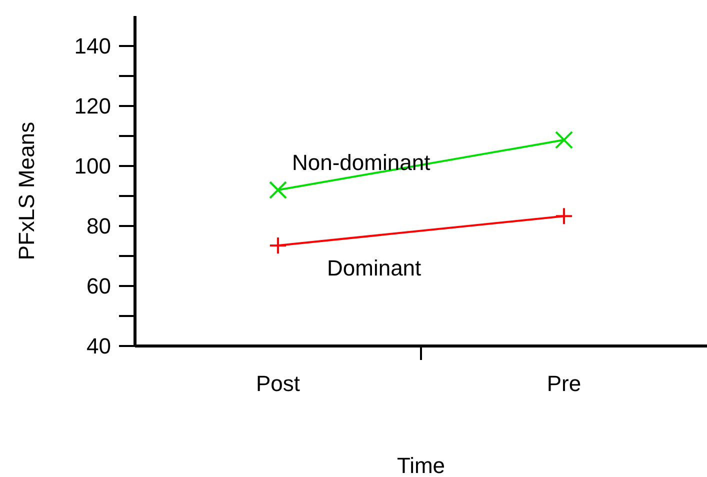 The width and height of the screenshot is (707, 477). Describe the element at coordinates (98, 346) in the screenshot. I see `y-tick-label: 40` at that location.